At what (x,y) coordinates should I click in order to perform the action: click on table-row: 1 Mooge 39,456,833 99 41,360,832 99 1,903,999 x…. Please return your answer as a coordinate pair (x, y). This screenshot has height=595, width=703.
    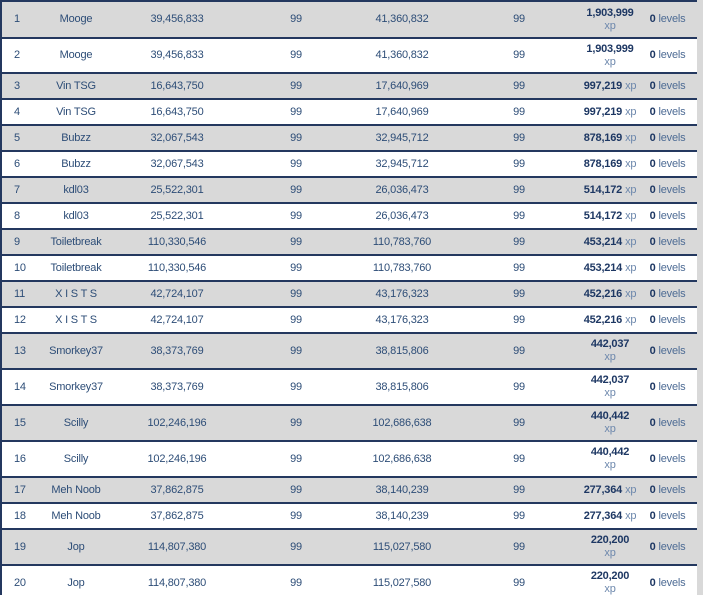
    Looking at the image, I should click on (349, 20).